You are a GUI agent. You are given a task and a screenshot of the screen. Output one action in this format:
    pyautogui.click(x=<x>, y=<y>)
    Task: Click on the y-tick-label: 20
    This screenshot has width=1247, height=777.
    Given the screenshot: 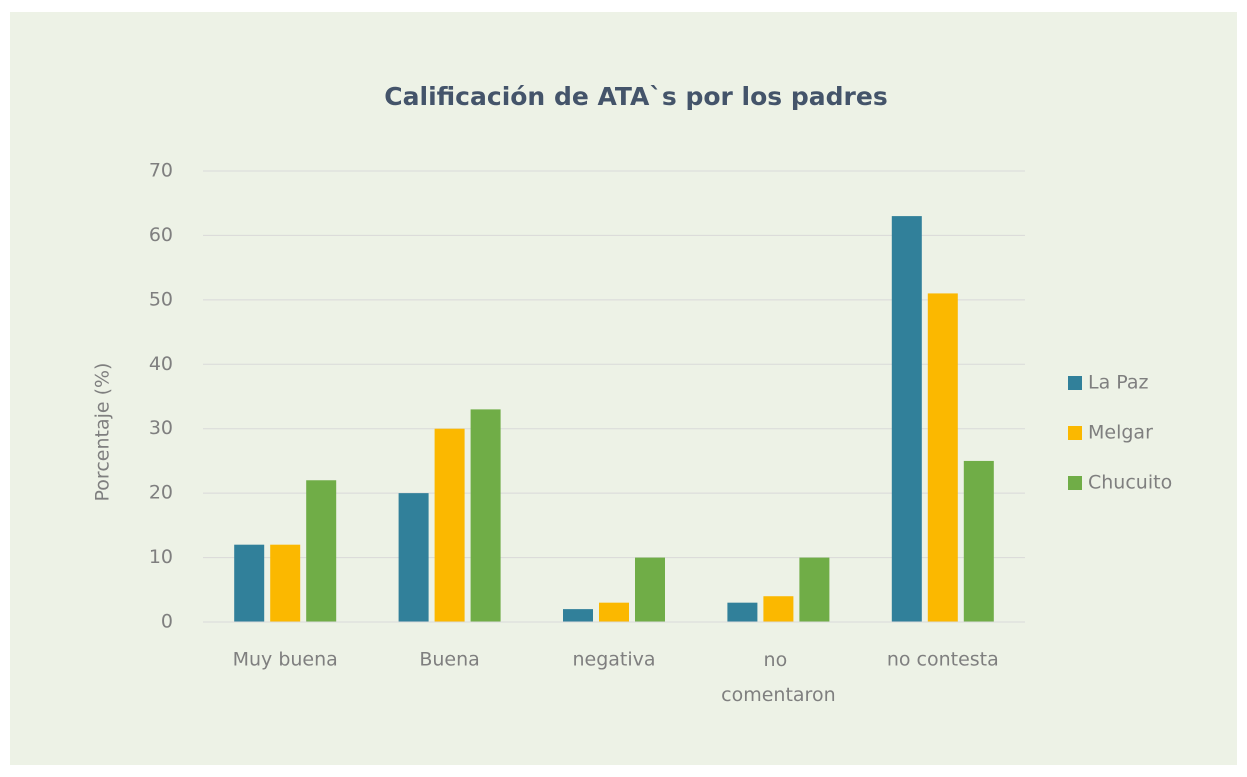 What is the action you would take?
    pyautogui.click(x=161, y=493)
    